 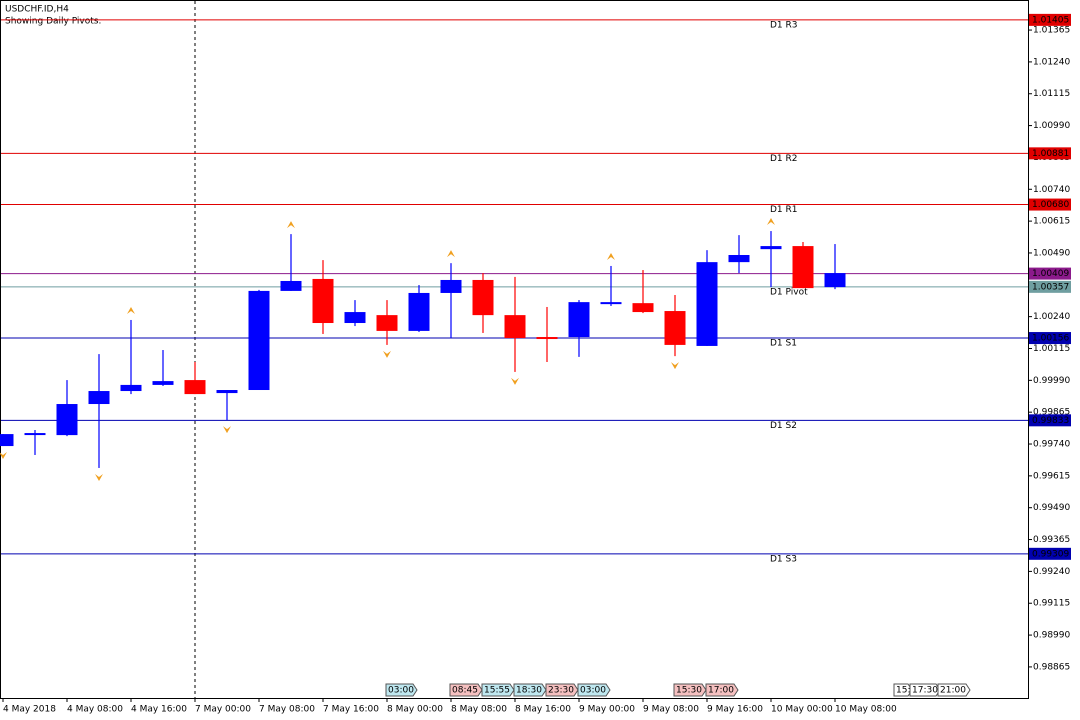 I want to click on y-tick-label: 0.98990, so click(x=1051, y=636).